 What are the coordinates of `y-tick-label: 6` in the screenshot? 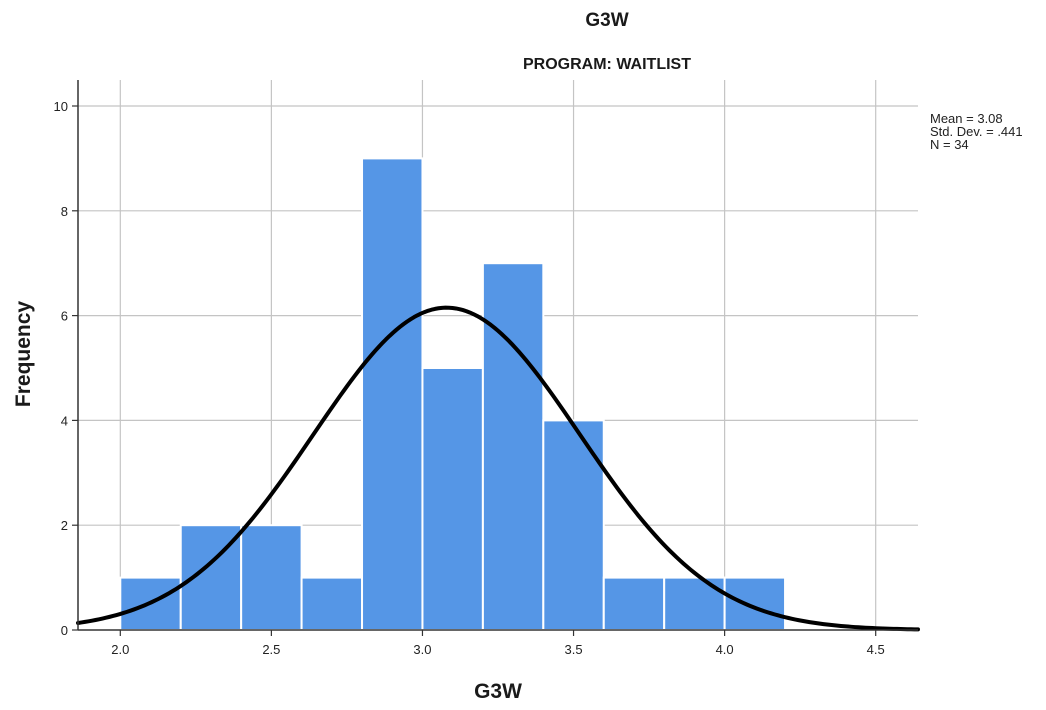 It's located at (64, 316).